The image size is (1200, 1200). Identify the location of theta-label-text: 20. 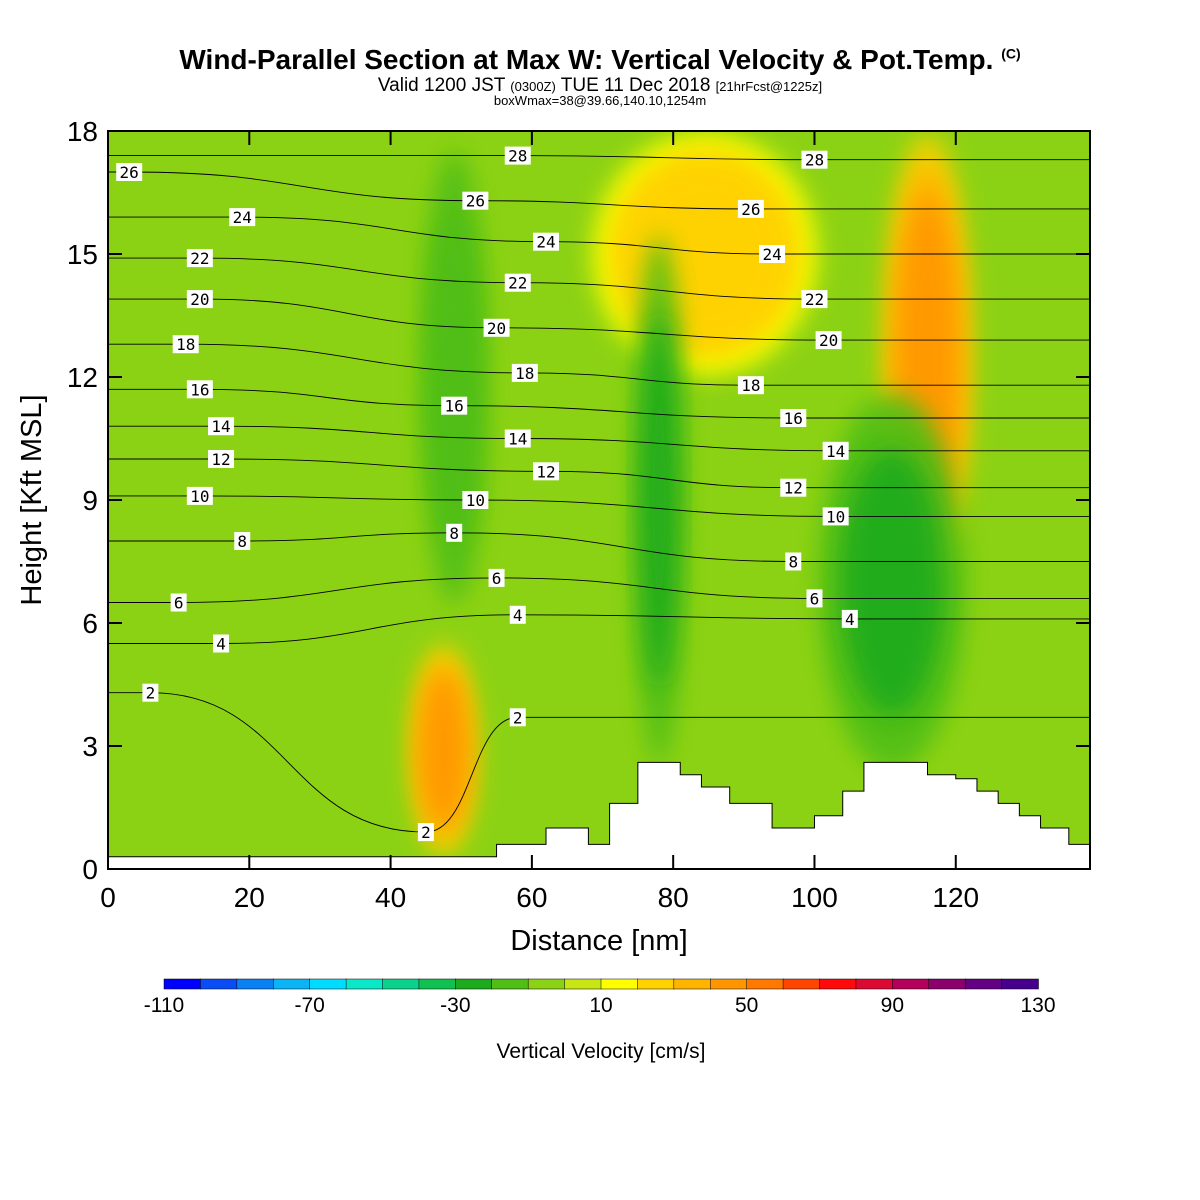
(828, 340).